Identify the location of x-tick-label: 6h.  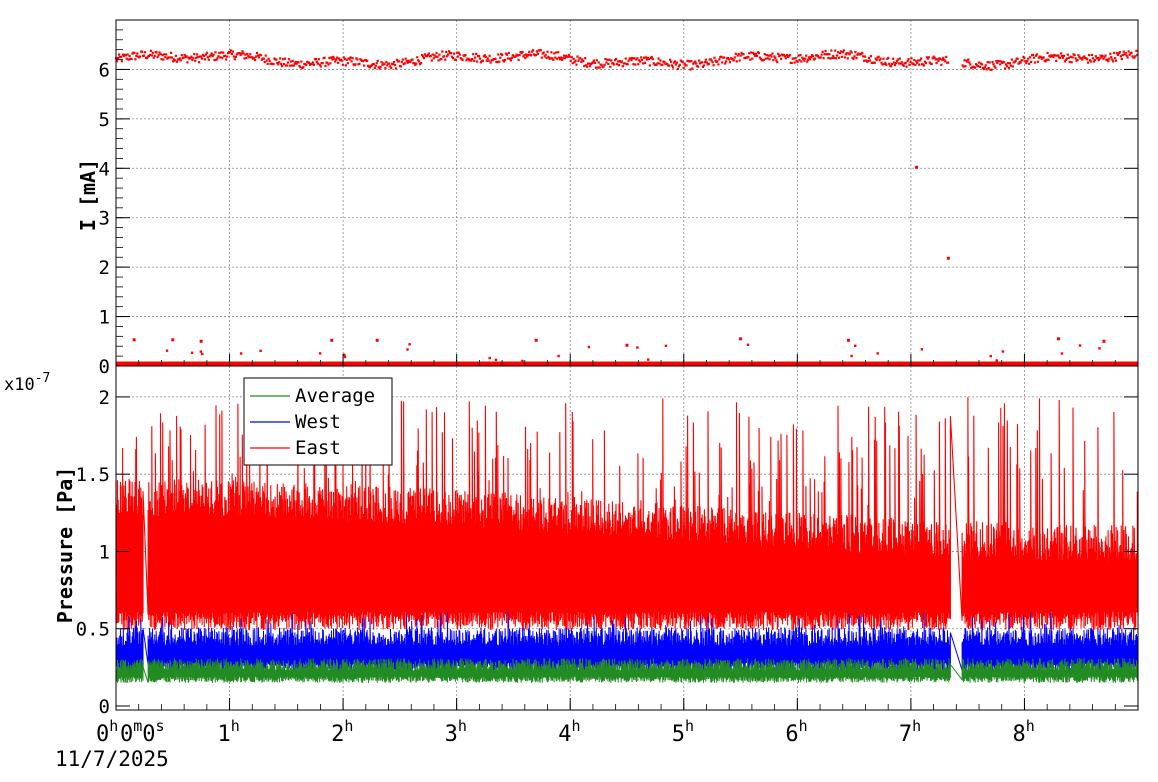
(796, 732).